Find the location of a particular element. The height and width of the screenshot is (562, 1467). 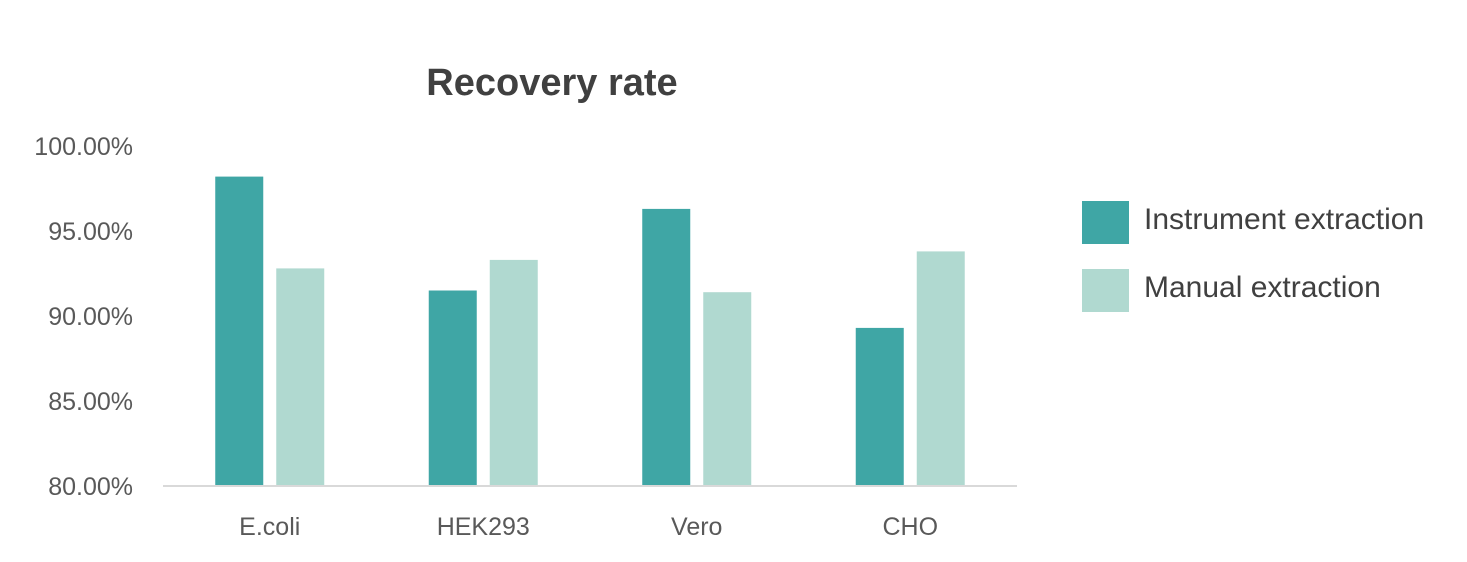

bar-manual-ecoli is located at coordinates (300, 377).